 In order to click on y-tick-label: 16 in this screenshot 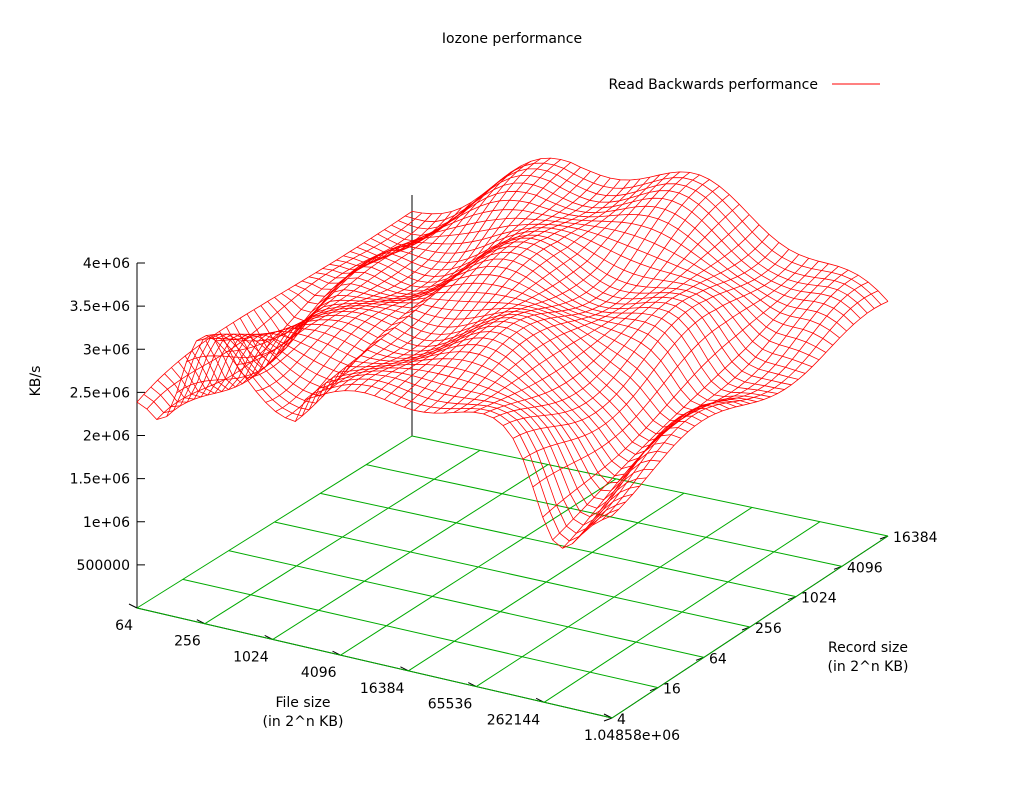, I will do `click(672, 690)`.